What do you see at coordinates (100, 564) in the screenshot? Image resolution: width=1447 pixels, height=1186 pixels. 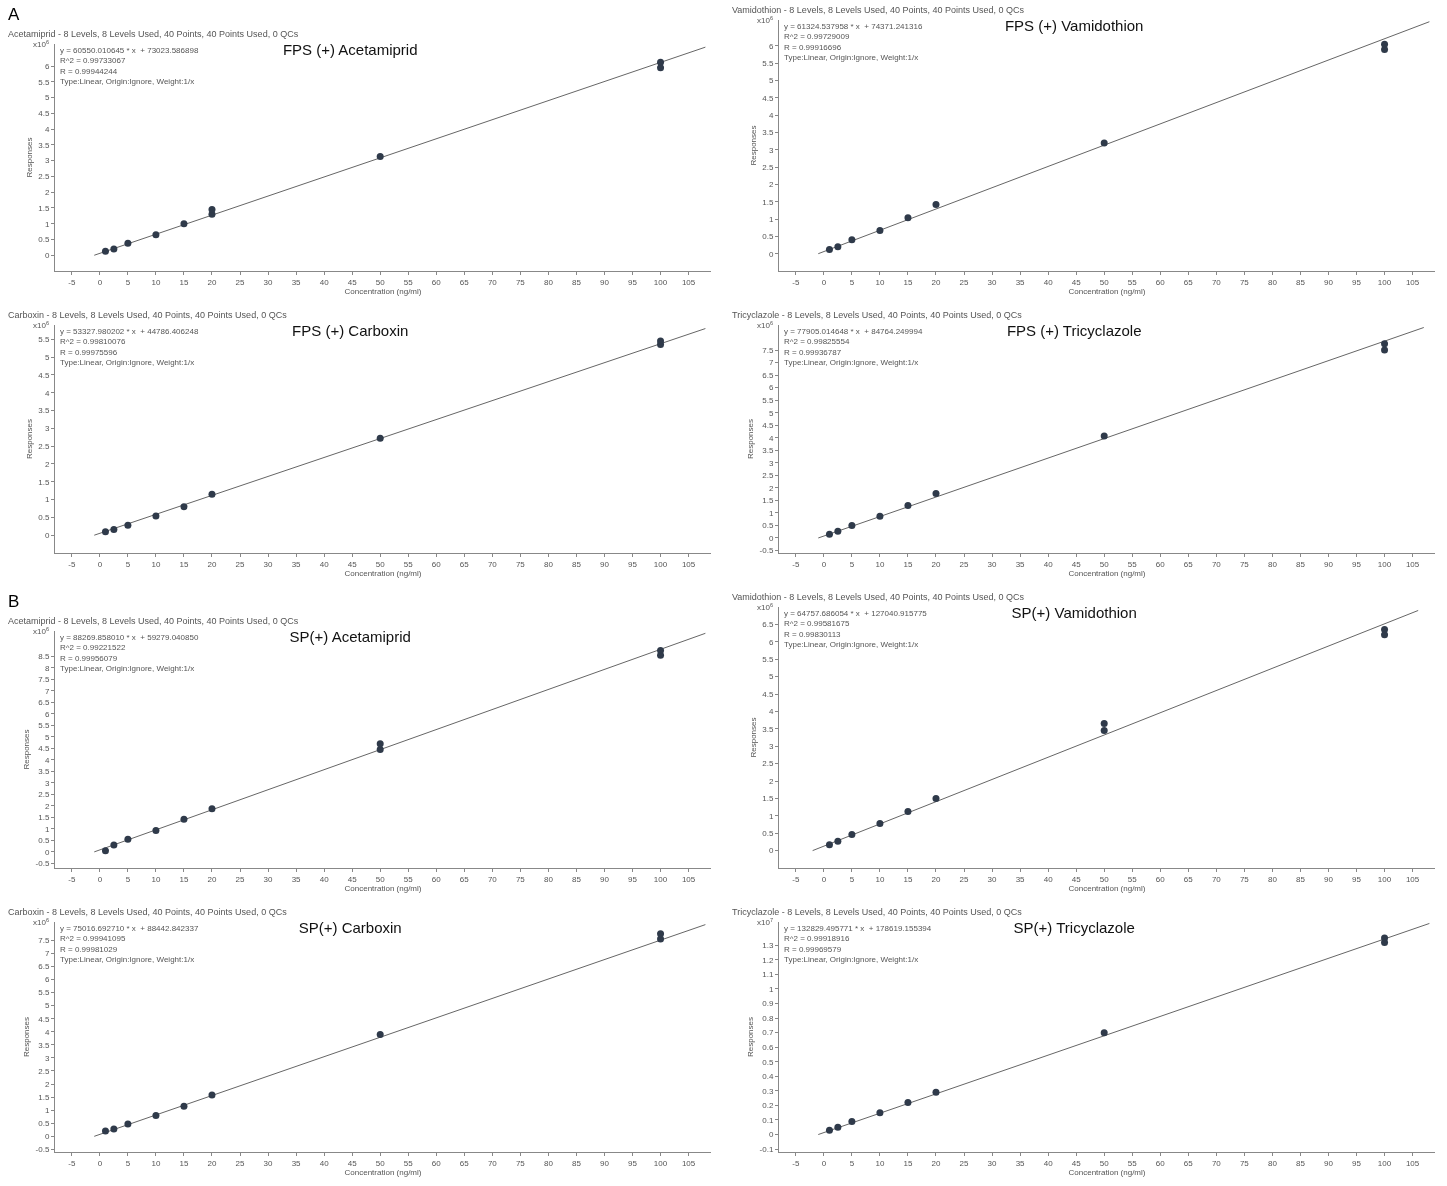 I see `x-tick-label: 0` at bounding box center [100, 564].